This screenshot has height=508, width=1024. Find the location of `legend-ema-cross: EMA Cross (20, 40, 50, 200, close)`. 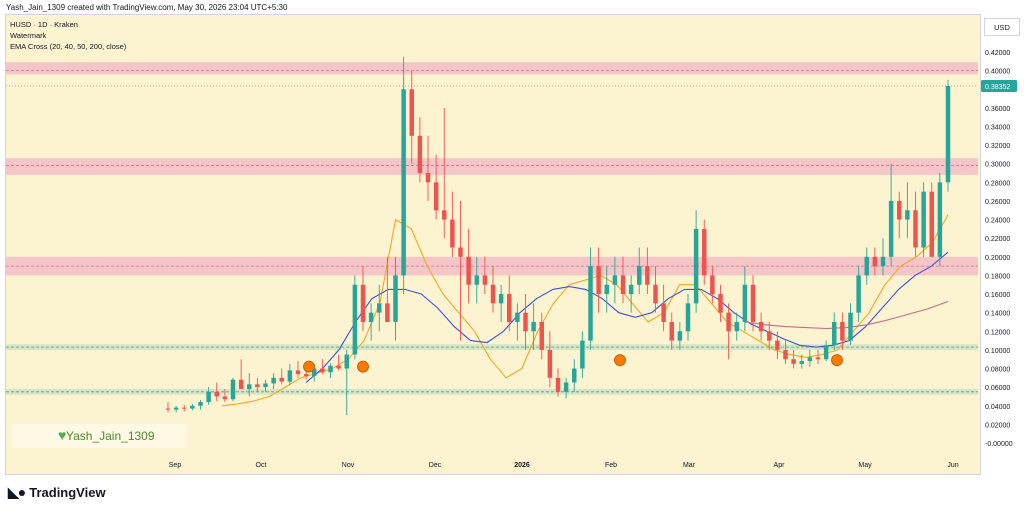

legend-ema-cross: EMA Cross (20, 40, 50, 200, close) is located at coordinates (68, 46).